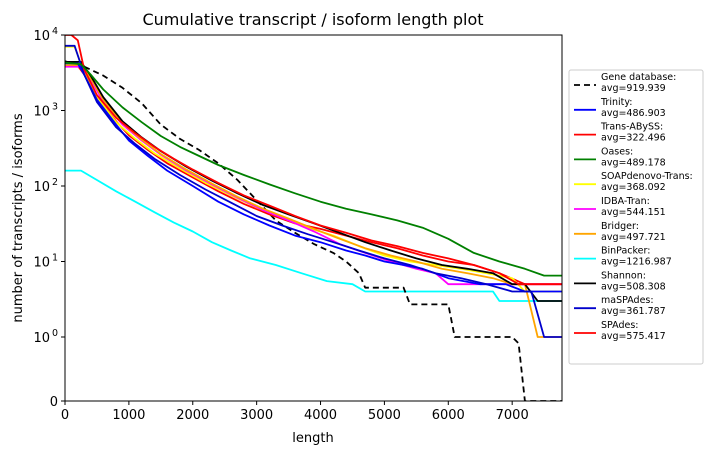 The image size is (710, 455). I want to click on legend-avg: avg=544.151, so click(633, 212).